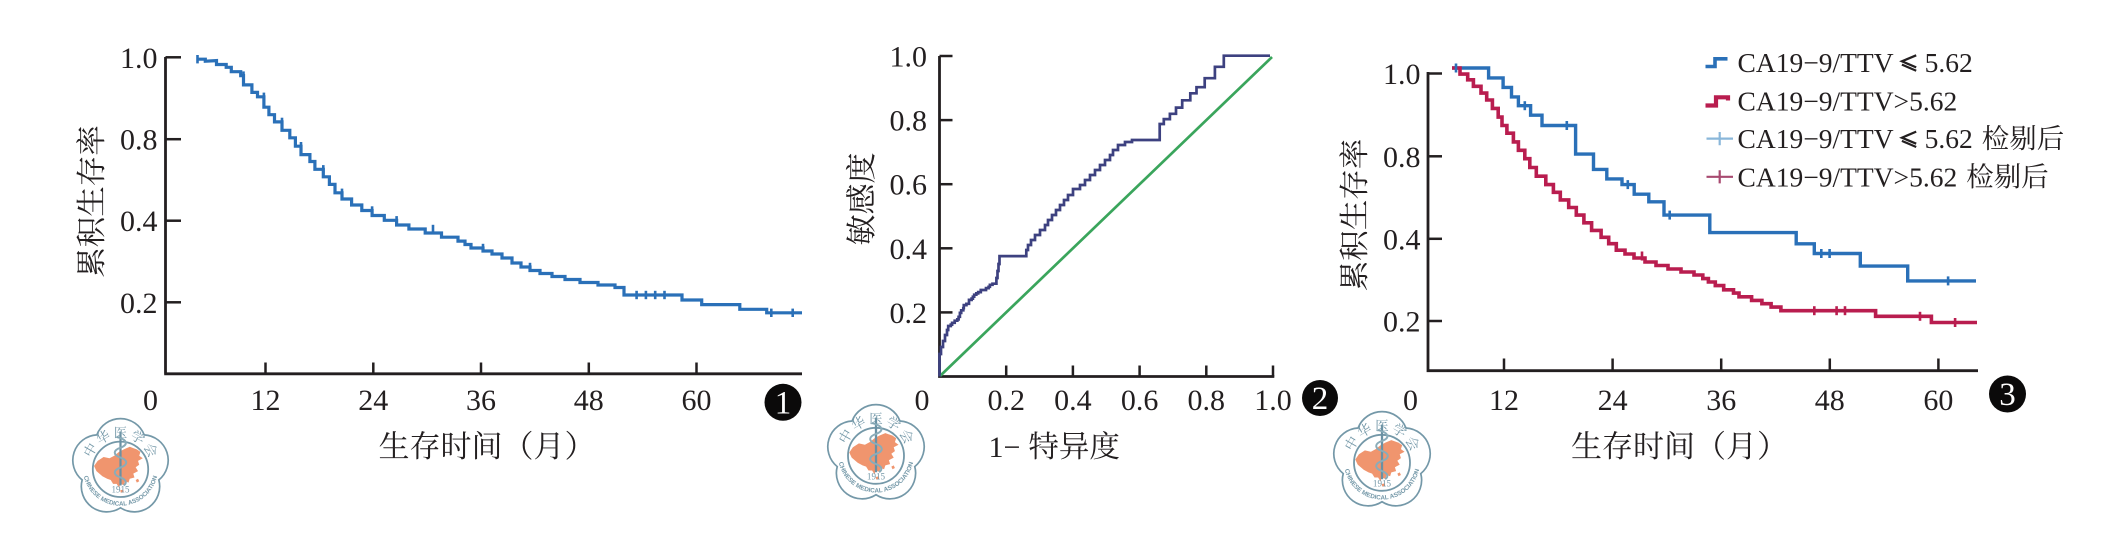 The image size is (2111, 538). What do you see at coordinates (783, 404) in the screenshot?
I see `svg-text: 1` at bounding box center [783, 404].